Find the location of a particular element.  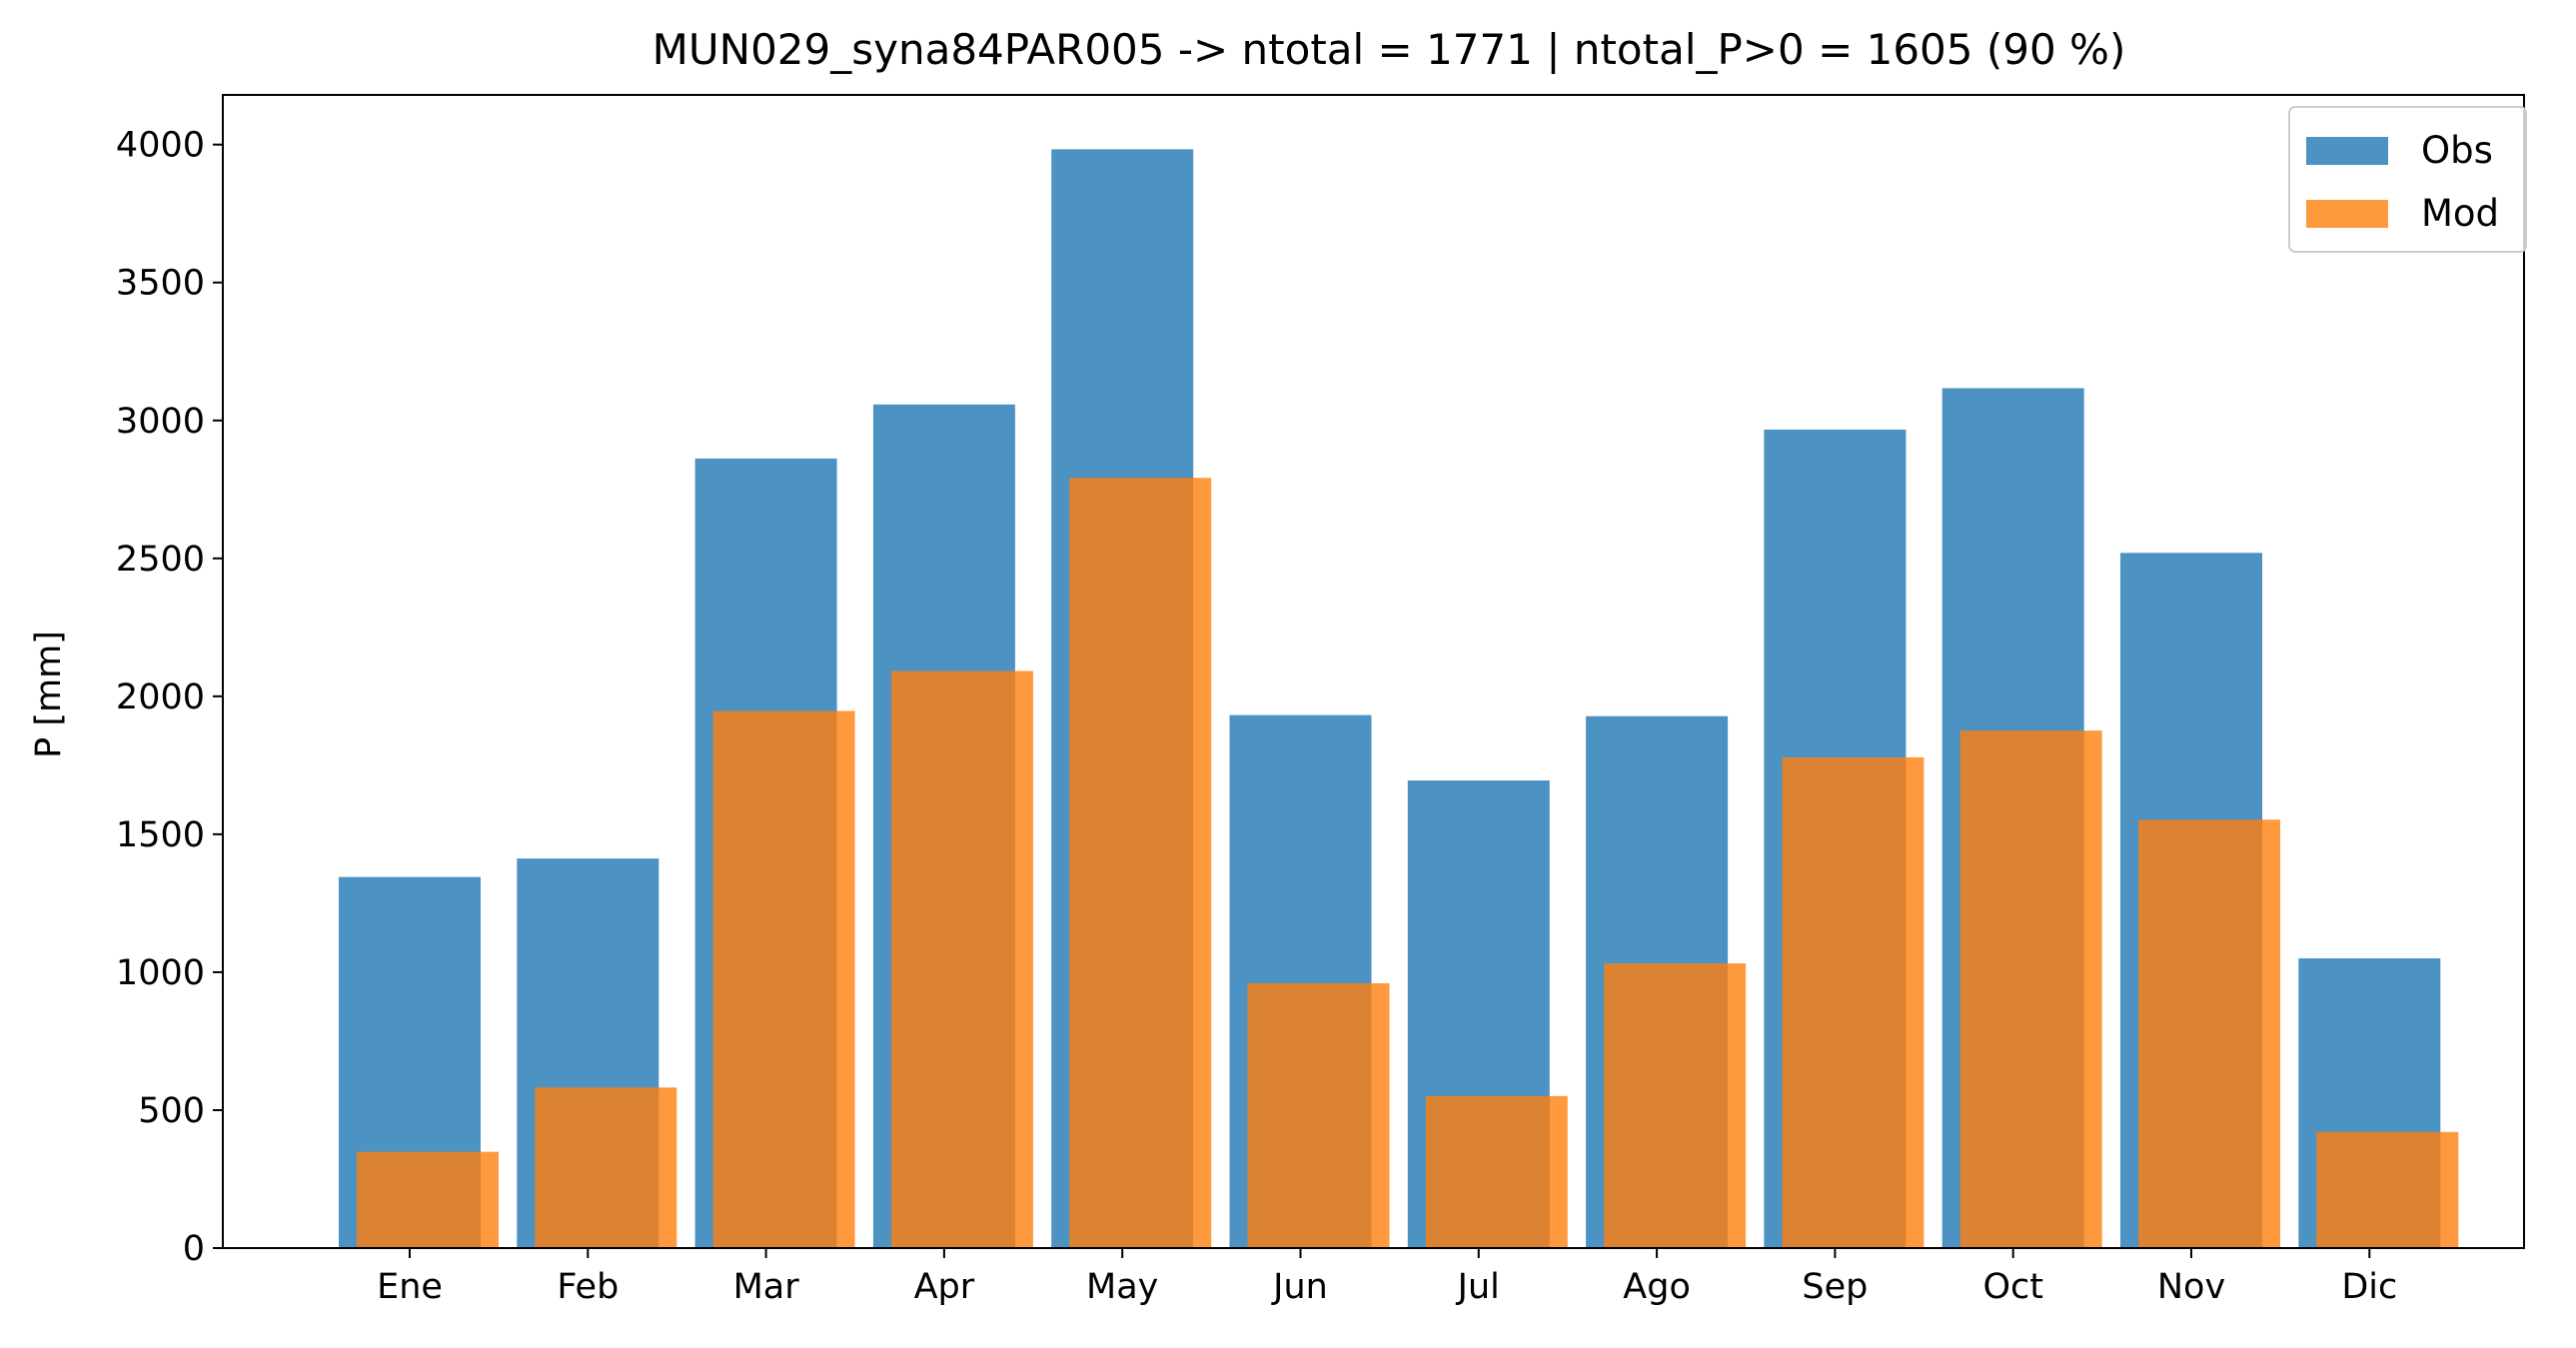

bar-mod-feb is located at coordinates (606, 1167).